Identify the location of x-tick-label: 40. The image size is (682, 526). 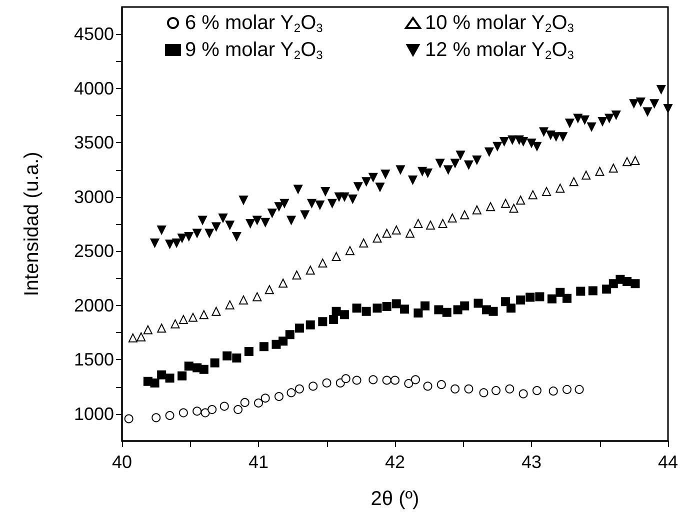
(122, 462).